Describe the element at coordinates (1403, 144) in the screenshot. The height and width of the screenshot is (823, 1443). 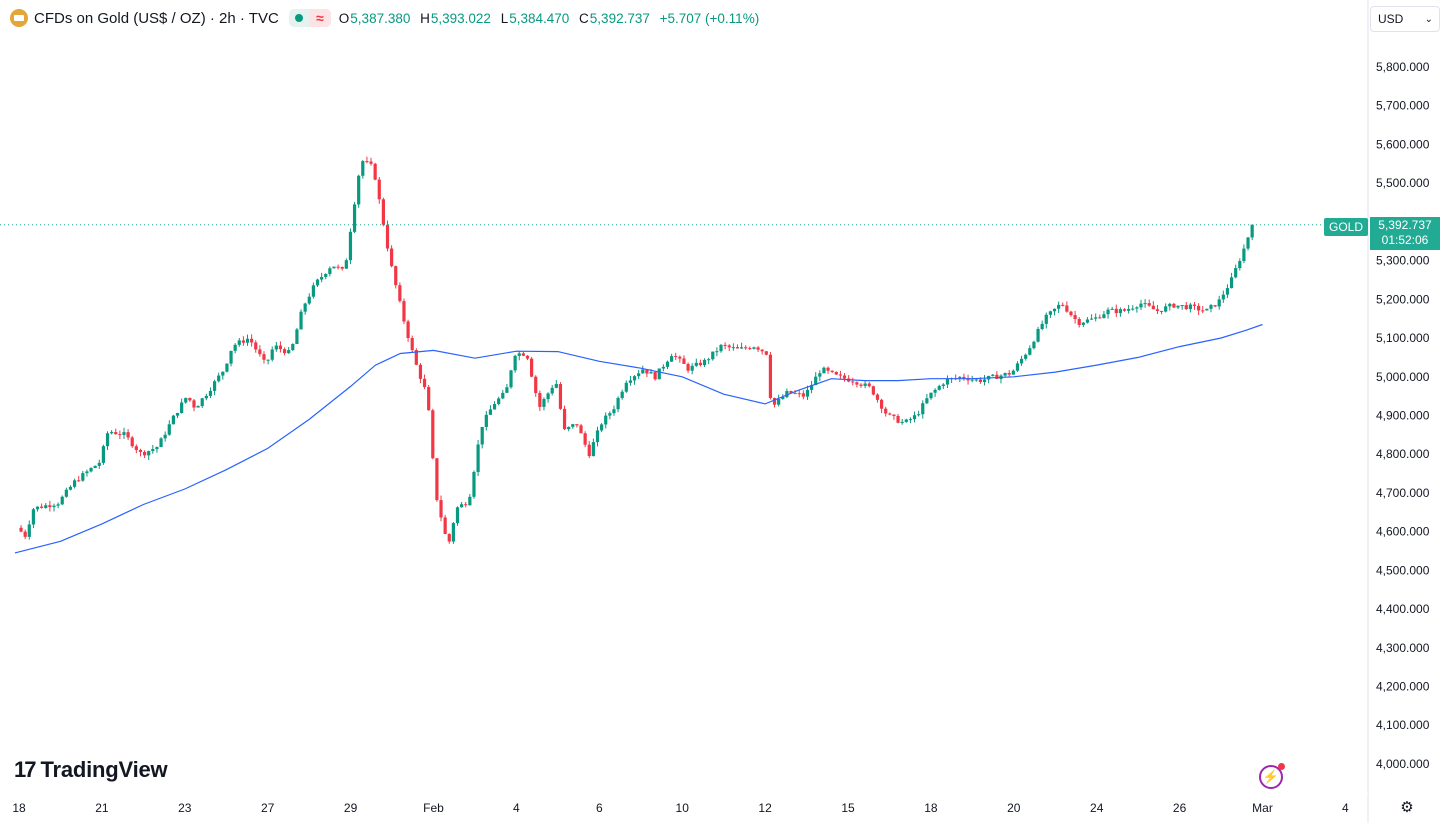
I see `y-tick-label: 5,600.000` at that location.